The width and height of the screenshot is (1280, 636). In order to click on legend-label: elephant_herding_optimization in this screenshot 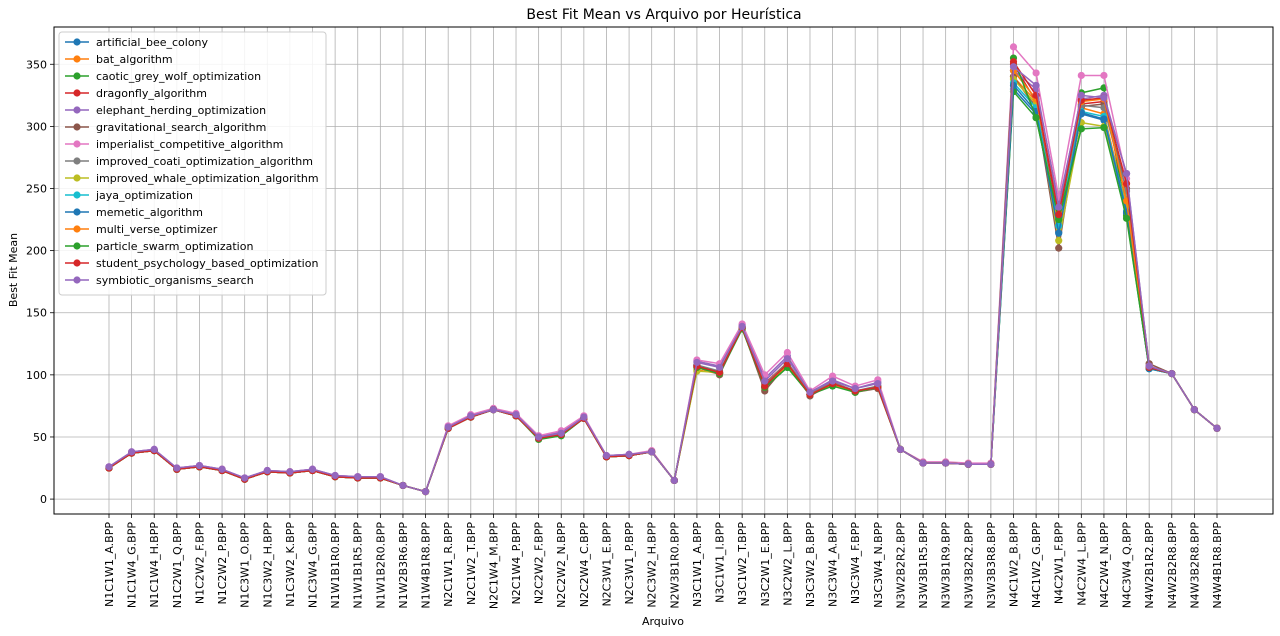, I will do `click(181, 110)`.